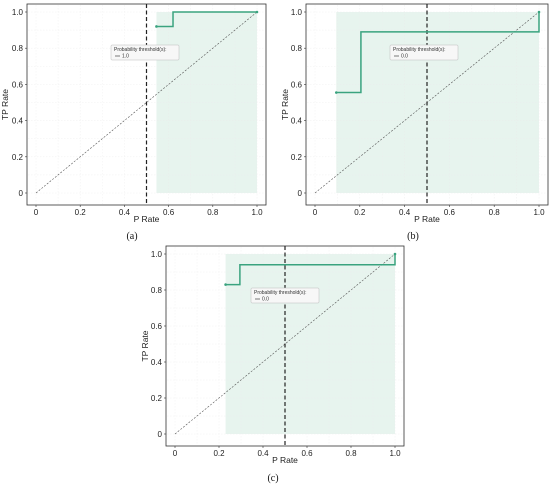 The height and width of the screenshot is (489, 550). What do you see at coordinates (413, 236) in the screenshot?
I see `panel-label: (b)` at bounding box center [413, 236].